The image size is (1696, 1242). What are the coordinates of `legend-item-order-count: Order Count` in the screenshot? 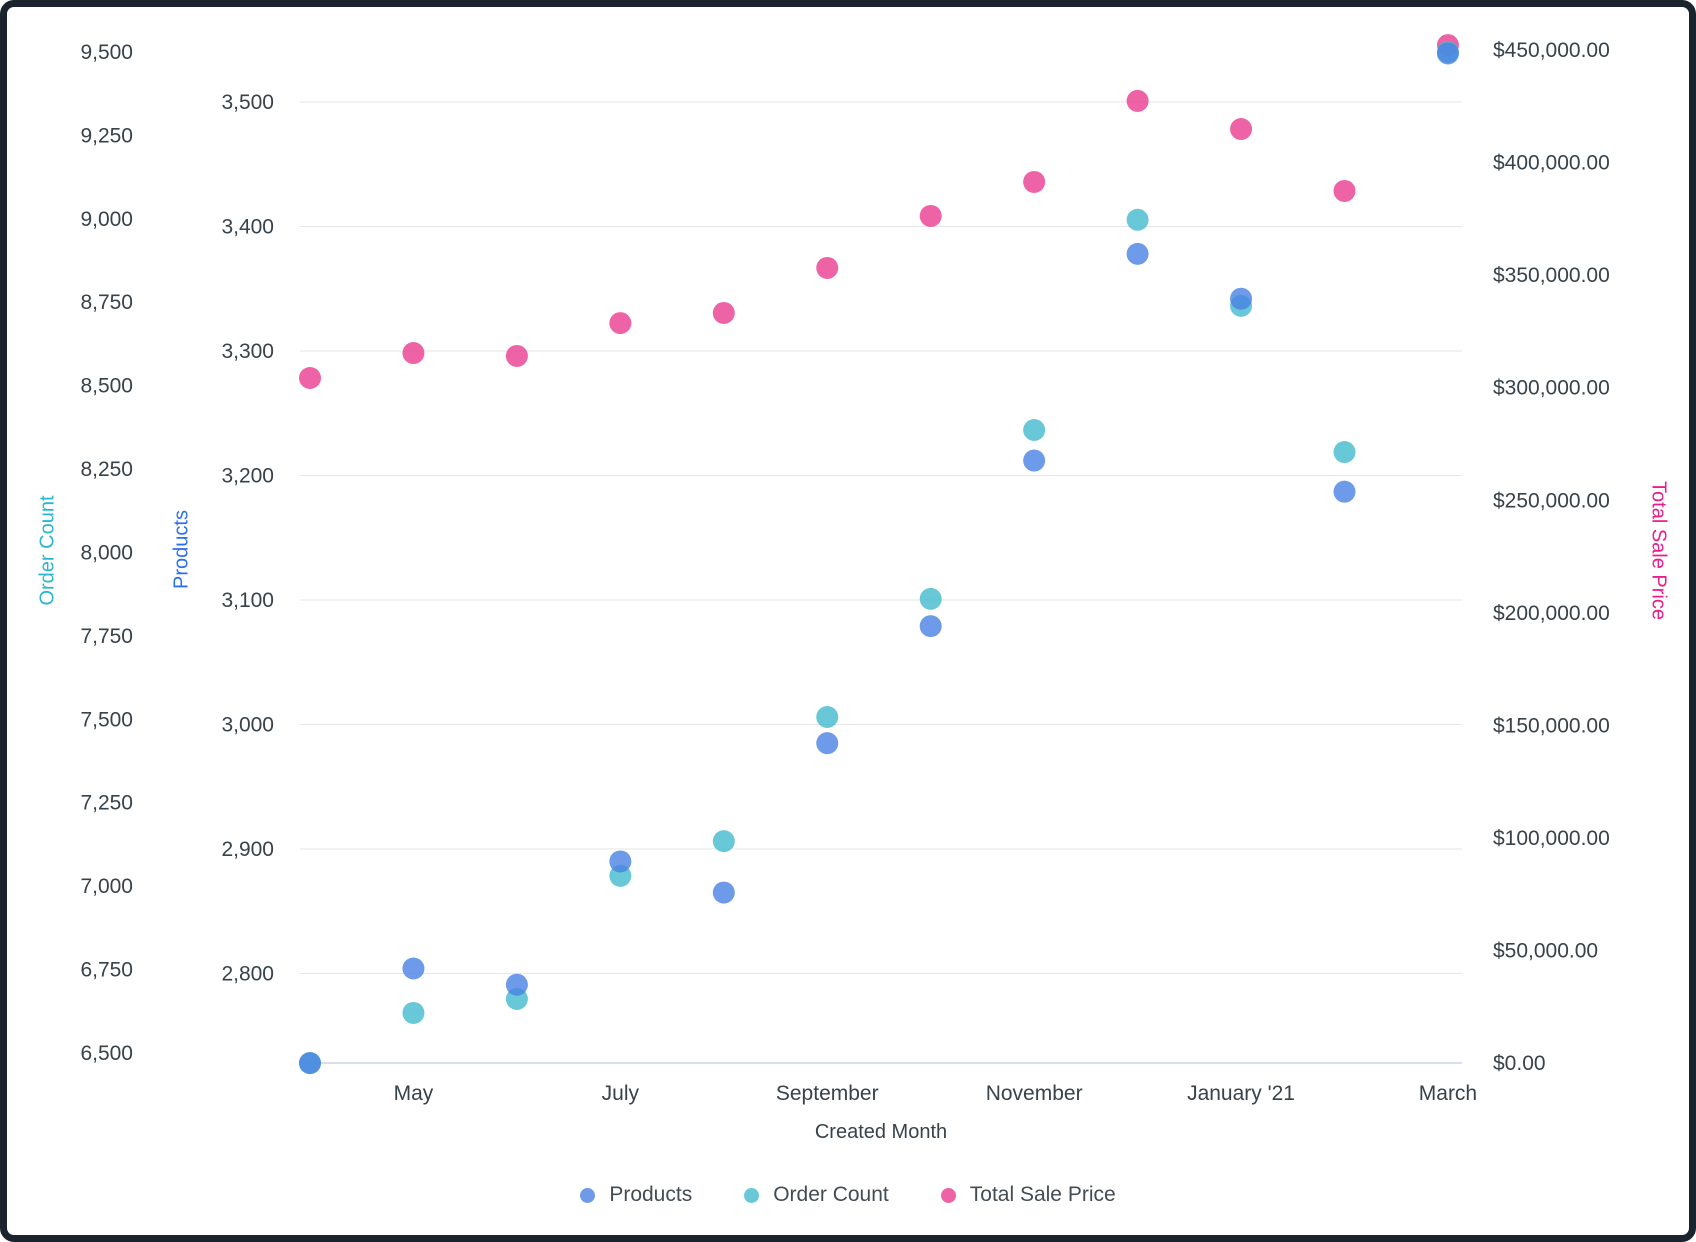 It's located at (816, 1195).